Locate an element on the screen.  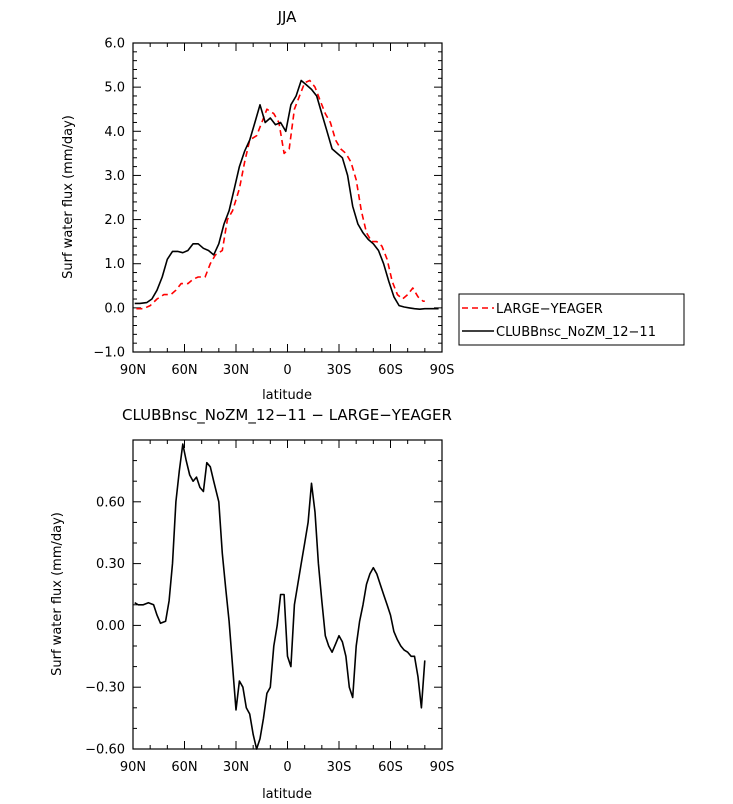
y-tick-label: −0.60 is located at coordinates (105, 750).